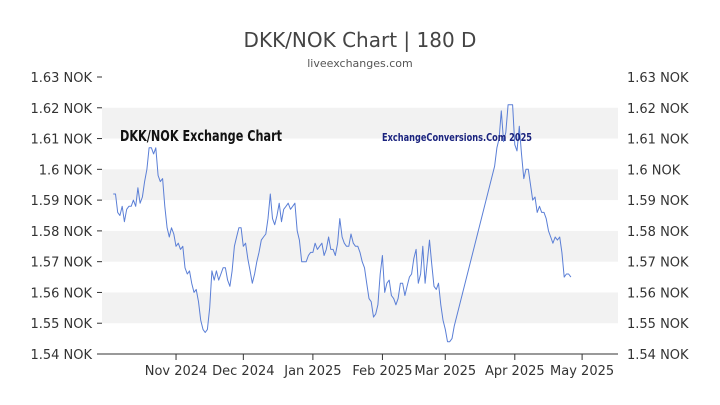 Image resolution: width=720 pixels, height=405 pixels. What do you see at coordinates (445, 371) in the screenshot?
I see `x-tick-label: Mar 2025` at bounding box center [445, 371].